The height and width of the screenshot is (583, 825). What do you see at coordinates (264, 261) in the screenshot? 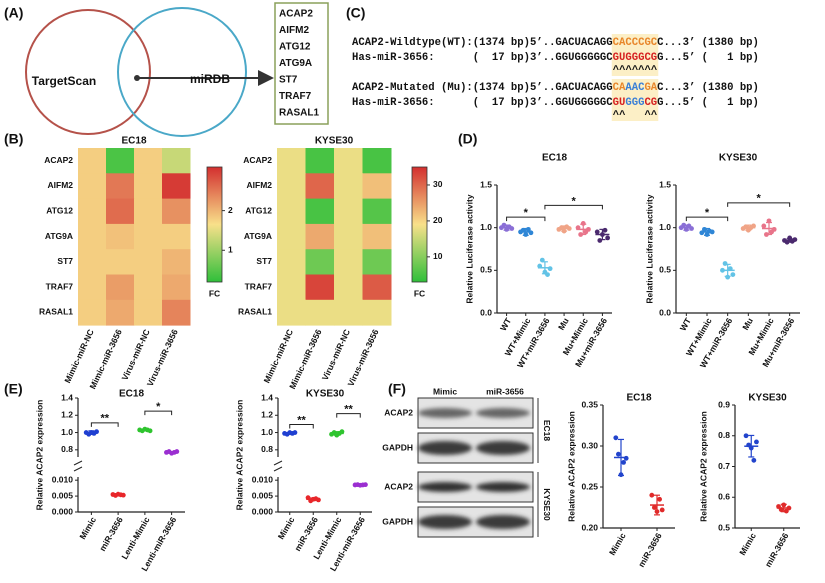
I see `row-label: ST7` at bounding box center [264, 261].